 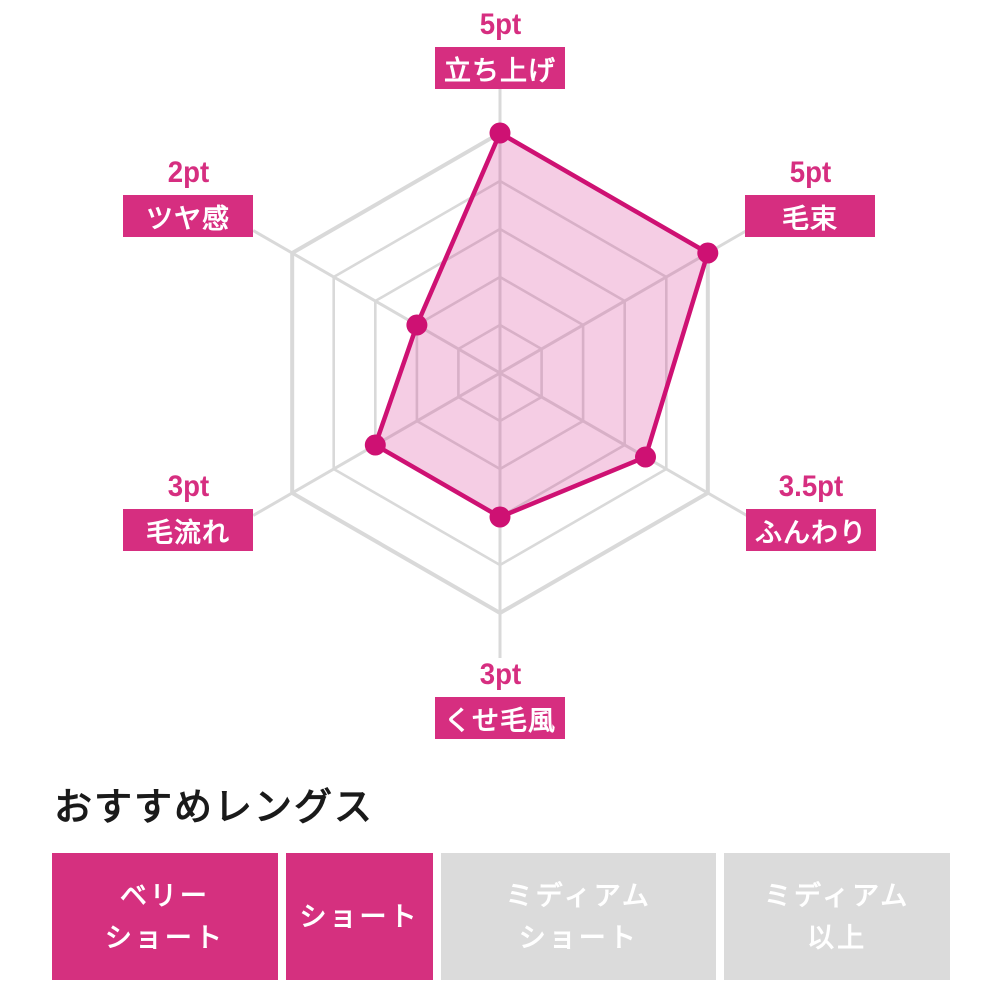 What do you see at coordinates (500, 718) in the screenshot?
I see `axis-name-badge: くせ毛風` at bounding box center [500, 718].